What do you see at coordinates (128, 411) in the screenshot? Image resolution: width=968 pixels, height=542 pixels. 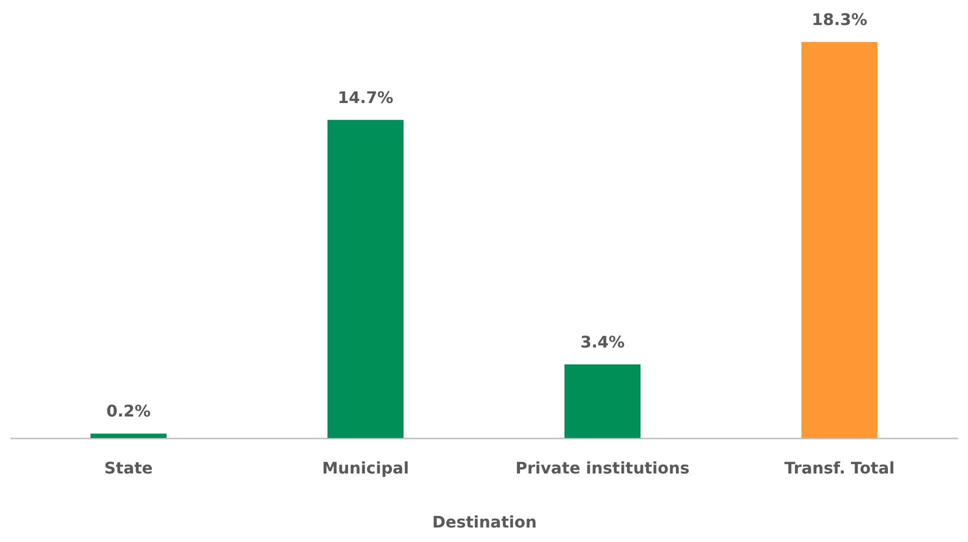 I see `data-label: 0.2%` at bounding box center [128, 411].